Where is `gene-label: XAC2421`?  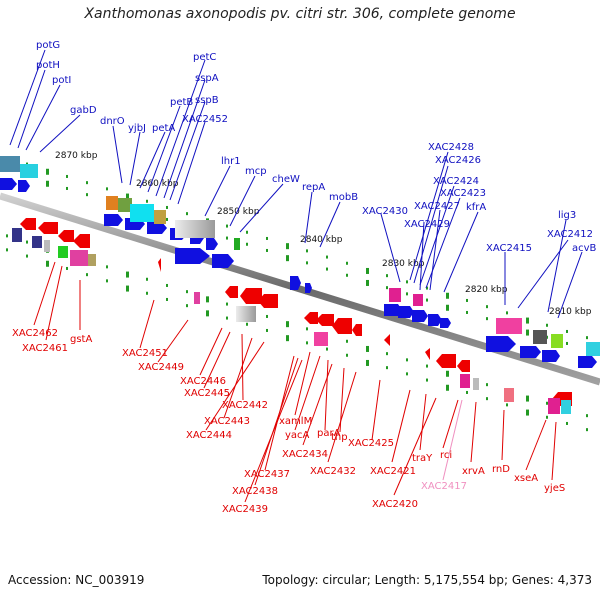 gene-label: XAC2421 is located at coordinates (393, 471).